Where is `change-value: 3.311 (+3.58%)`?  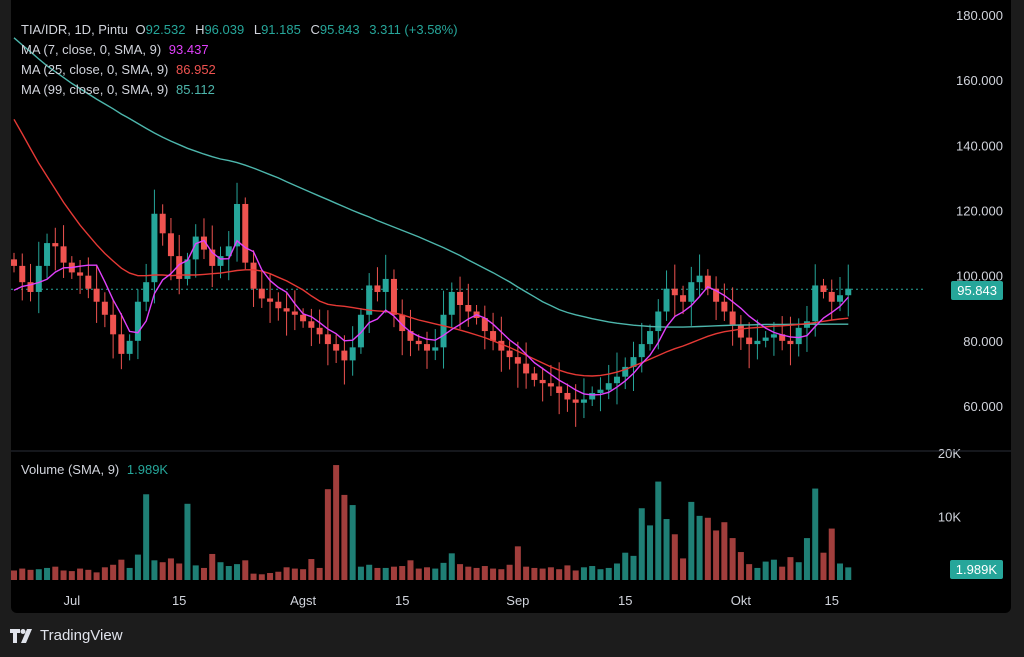
change-value: 3.311 (+3.58%) is located at coordinates (413, 29).